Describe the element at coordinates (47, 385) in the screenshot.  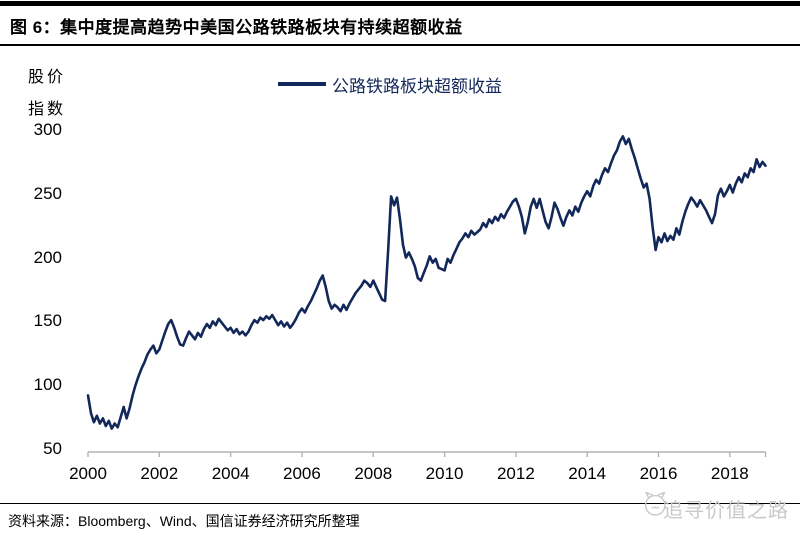
I see `y-tick-label-100: 100` at that location.